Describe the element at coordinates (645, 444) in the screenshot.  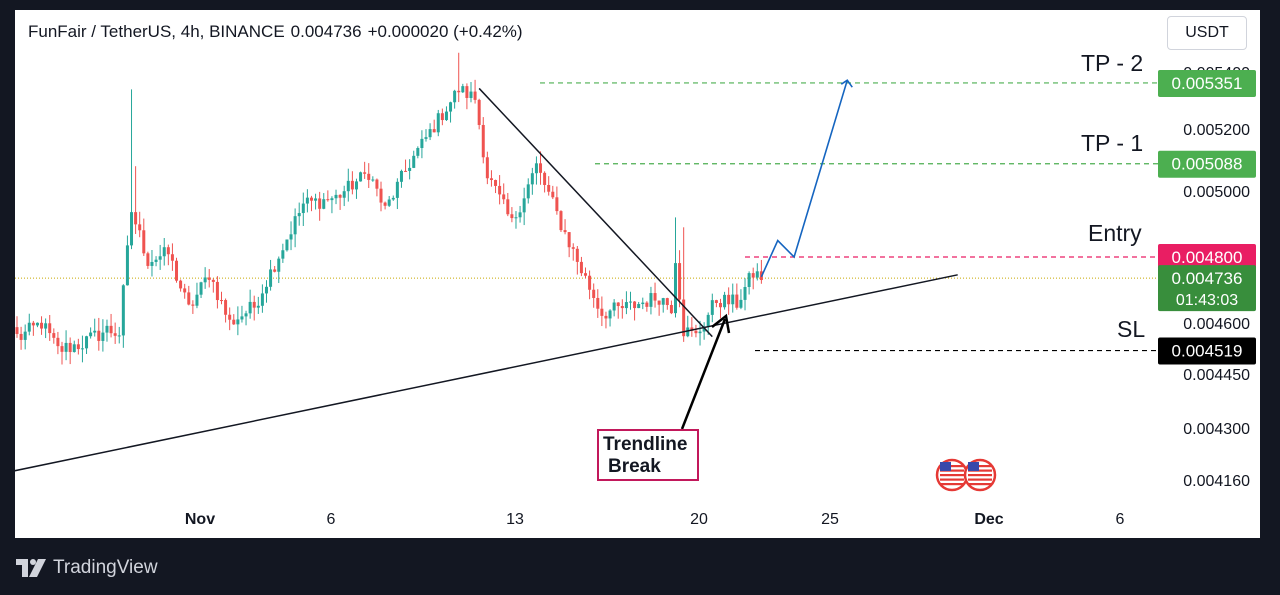
I see `callout-line-1: Trendline` at that location.